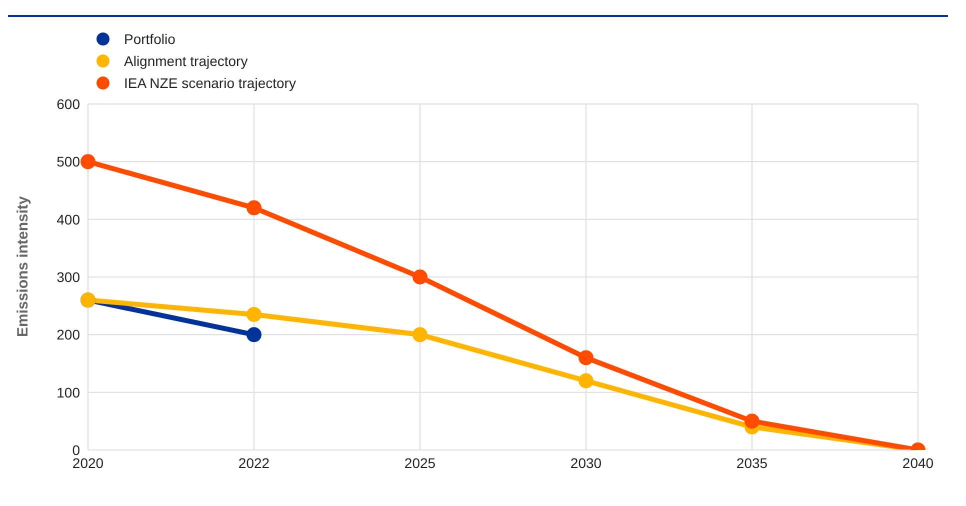  What do you see at coordinates (586, 462) in the screenshot?
I see `x-tick-label: 2030` at bounding box center [586, 462].